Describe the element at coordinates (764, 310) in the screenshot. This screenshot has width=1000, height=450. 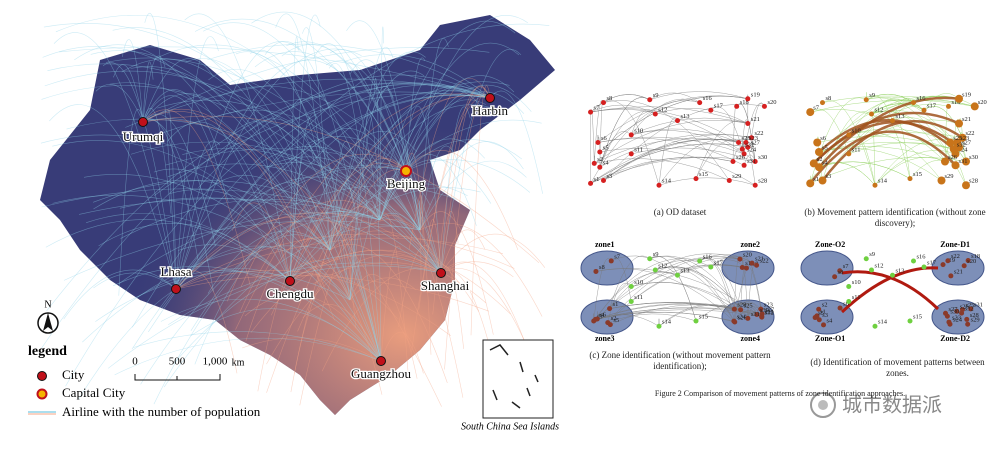
I see `node-label: s30` at that location.